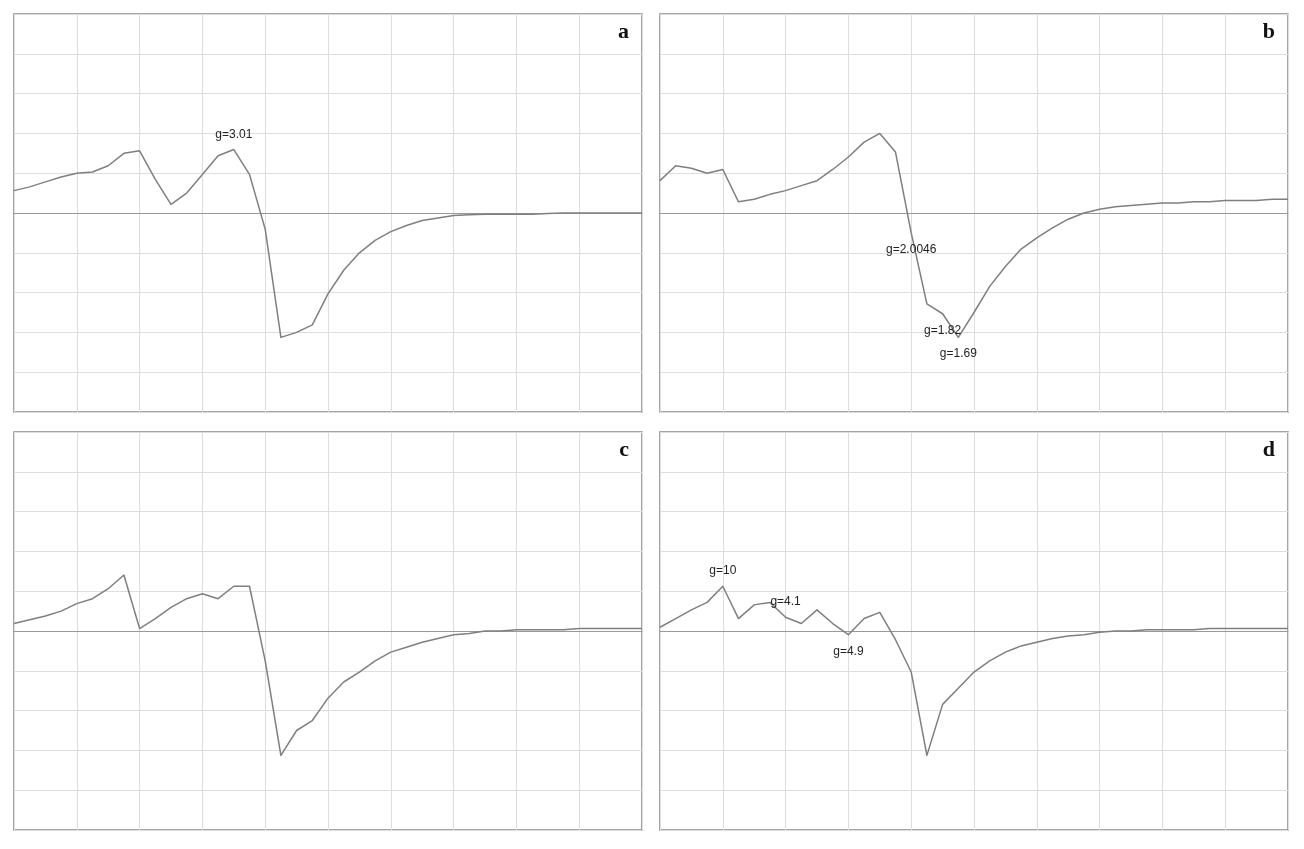 The image size is (1304, 849). Describe the element at coordinates (624, 448) in the screenshot. I see `chart-title: c` at that location.